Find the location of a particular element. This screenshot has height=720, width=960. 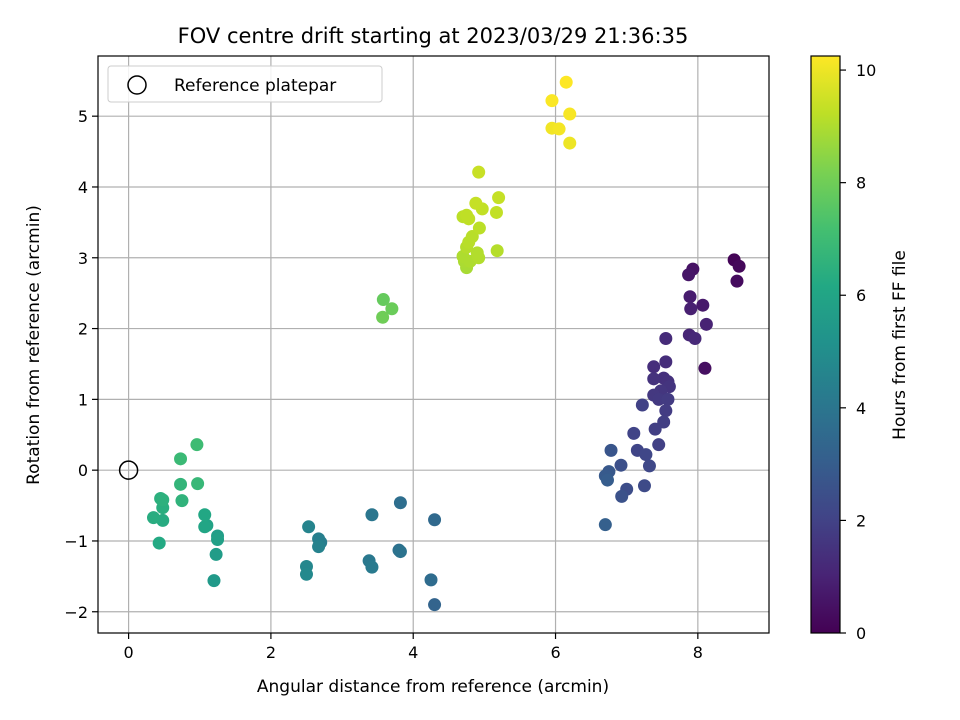

legend-marker is located at coordinates (137, 85).